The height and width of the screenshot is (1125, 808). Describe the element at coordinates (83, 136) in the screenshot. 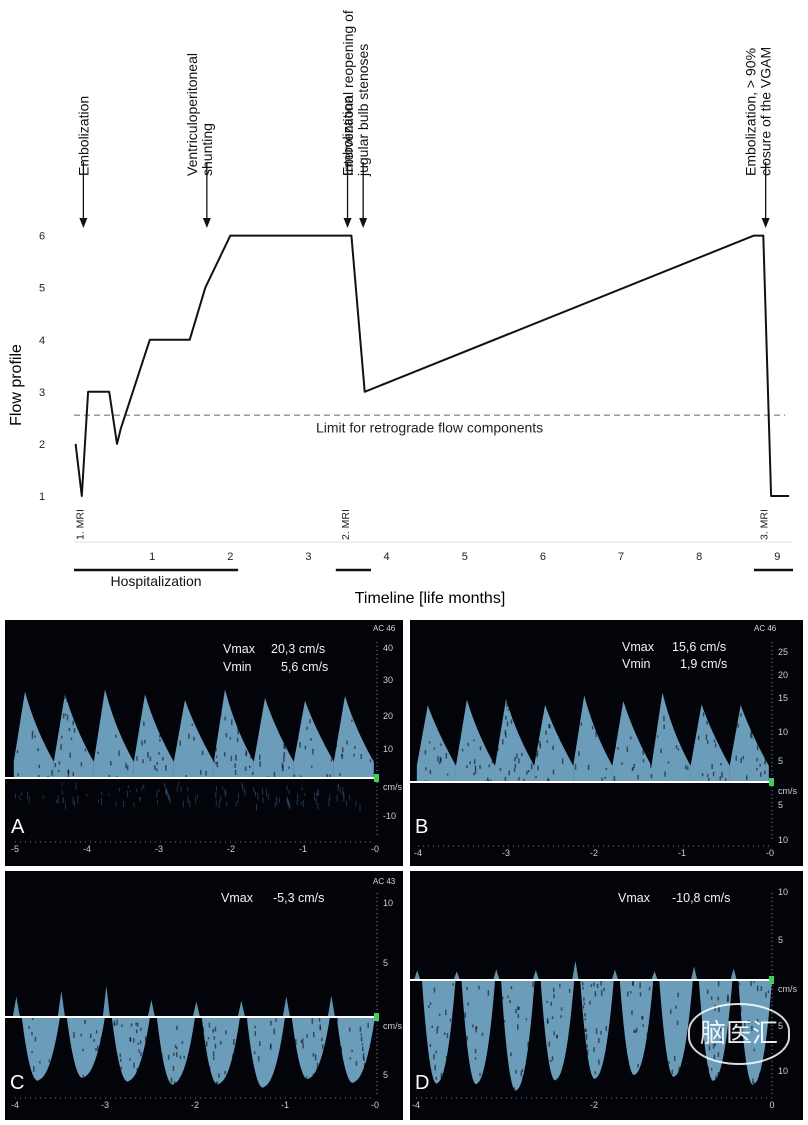

I see `event-label: Embolization` at that location.